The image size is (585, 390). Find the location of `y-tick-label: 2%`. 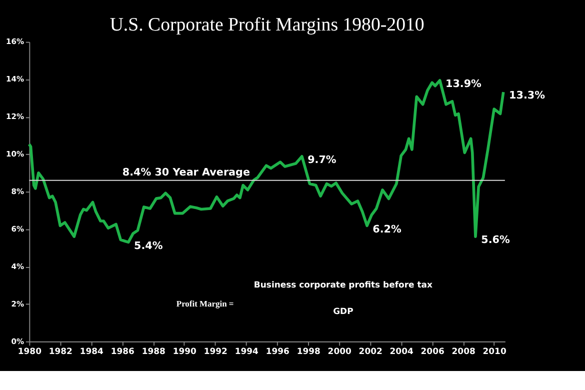

y-tick-label: 2% is located at coordinates (17, 303).